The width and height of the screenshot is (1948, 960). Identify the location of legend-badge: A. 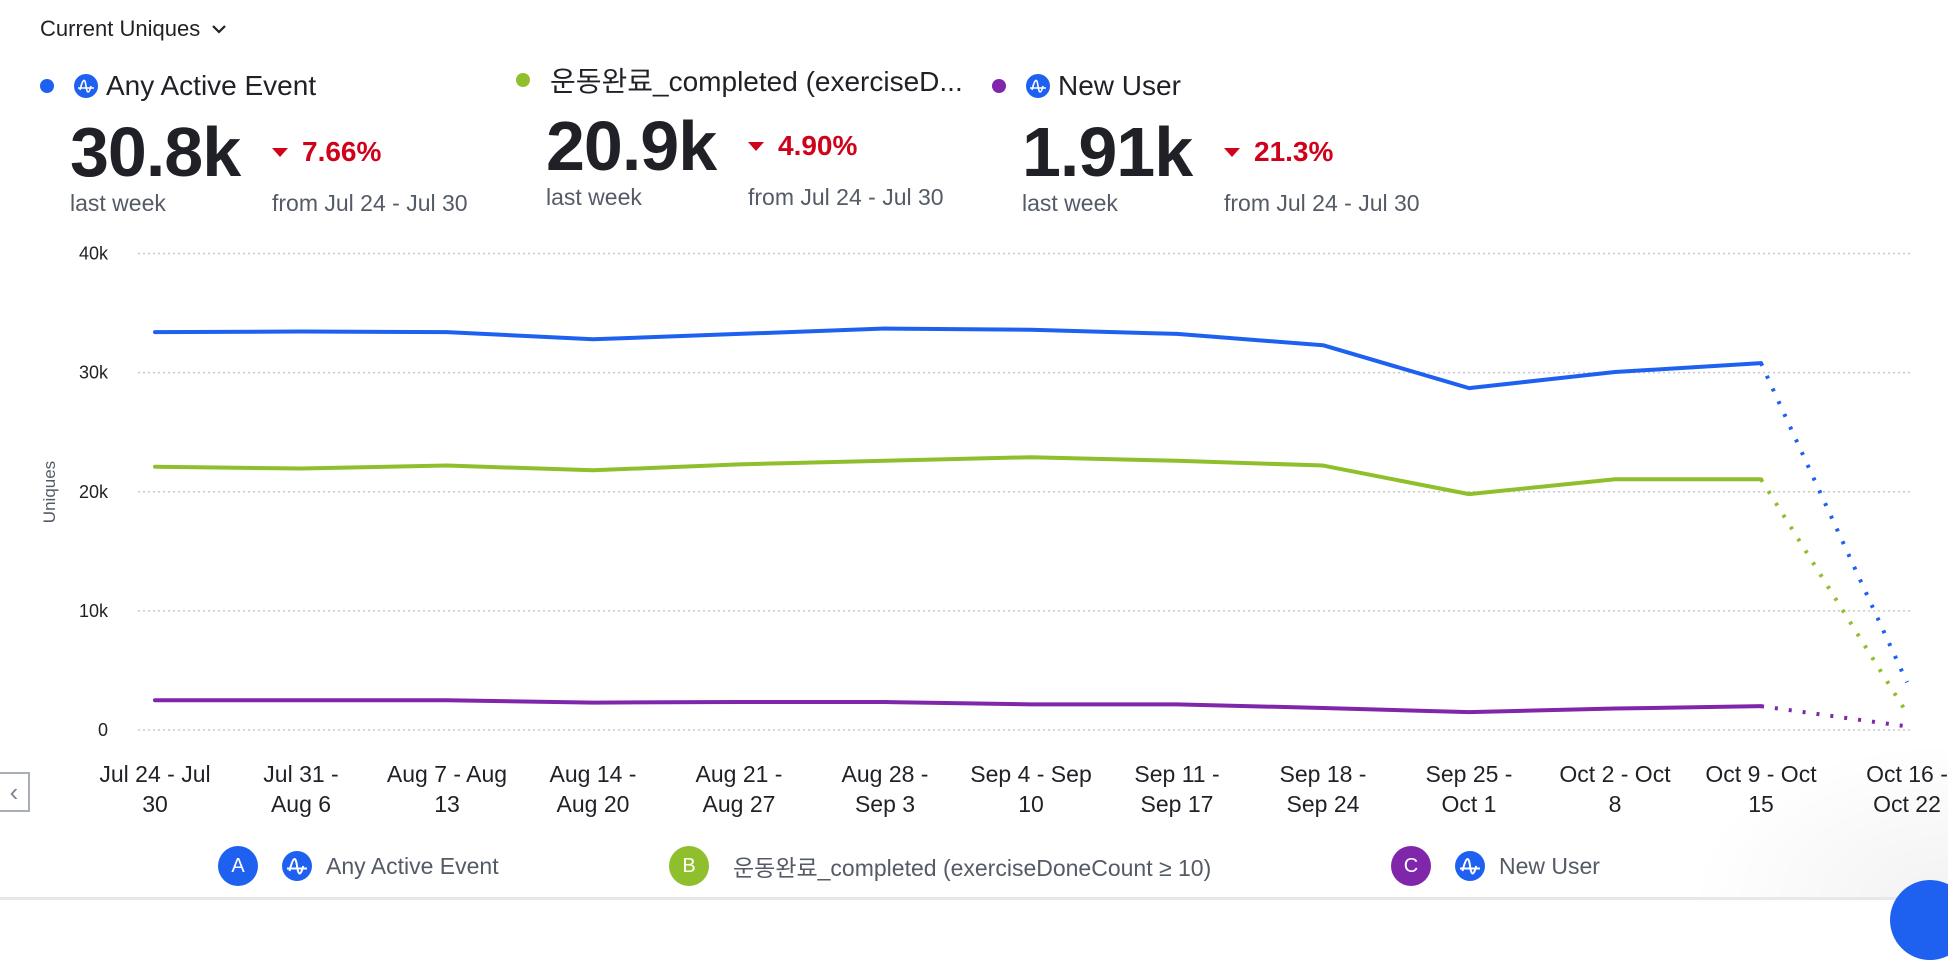
(238, 866).